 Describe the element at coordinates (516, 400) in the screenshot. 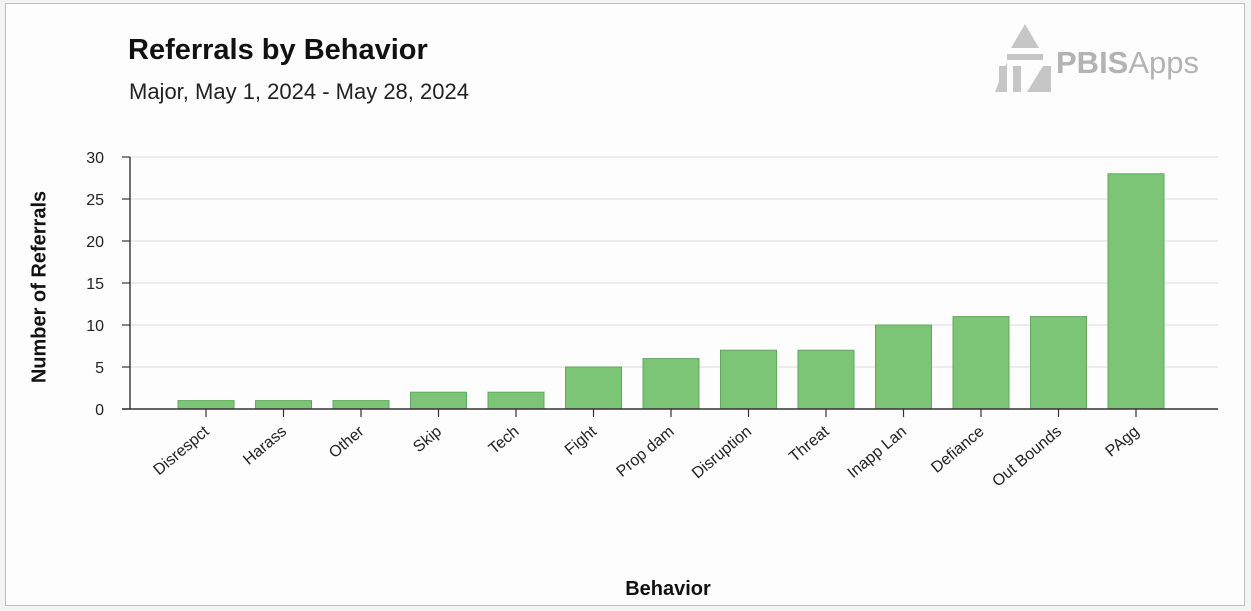

I see `bar-tech` at that location.